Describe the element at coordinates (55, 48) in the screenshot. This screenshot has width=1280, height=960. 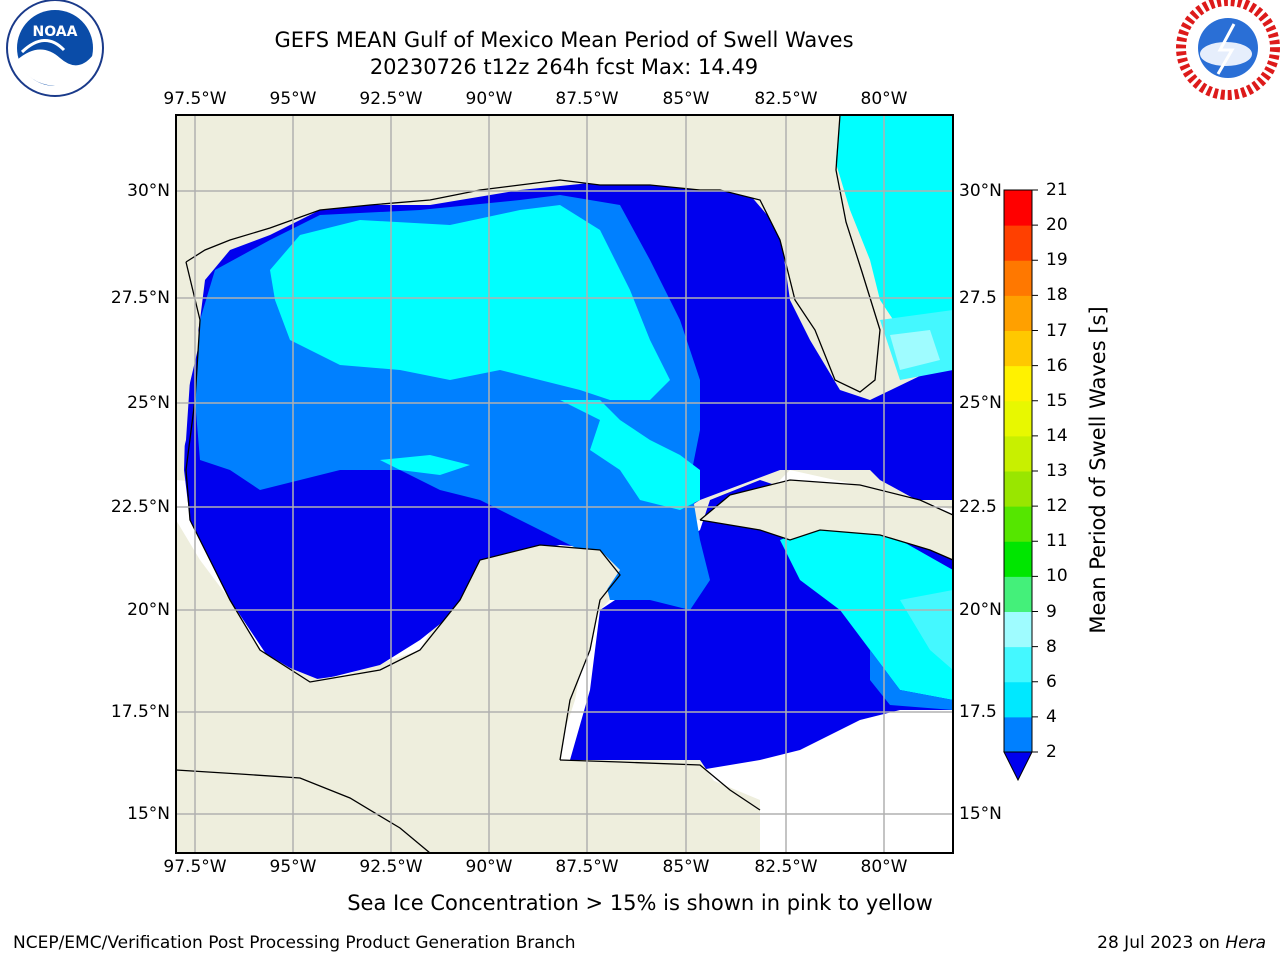
I see `noaa-logo: NOAA` at that location.